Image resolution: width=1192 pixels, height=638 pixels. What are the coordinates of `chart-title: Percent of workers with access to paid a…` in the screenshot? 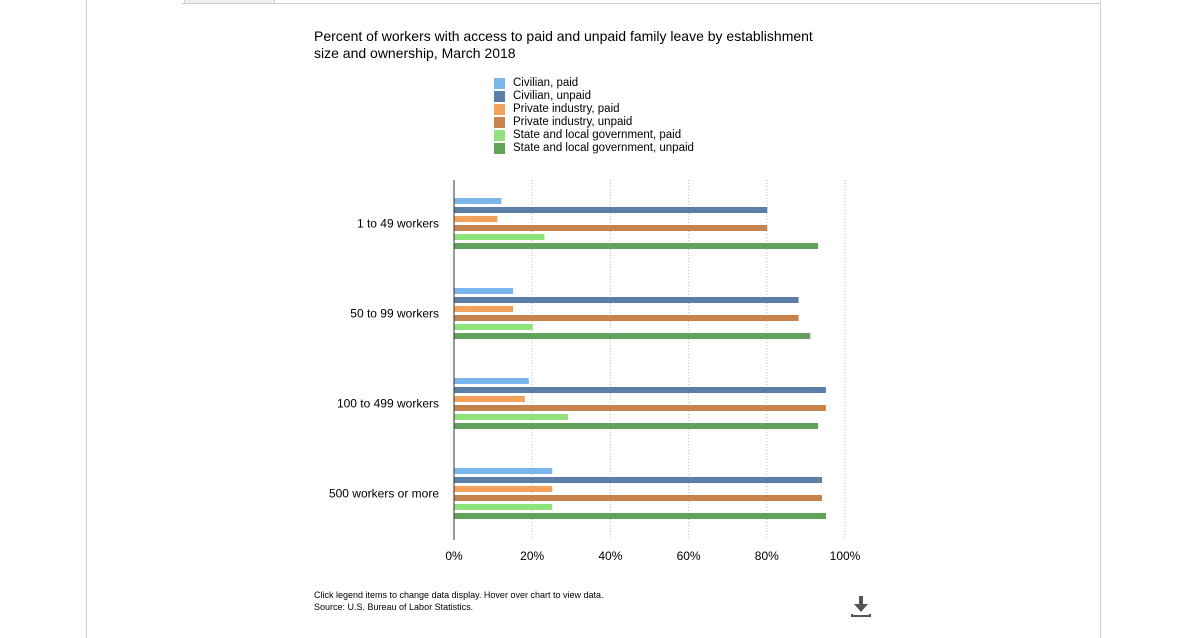 It's located at (563, 44).